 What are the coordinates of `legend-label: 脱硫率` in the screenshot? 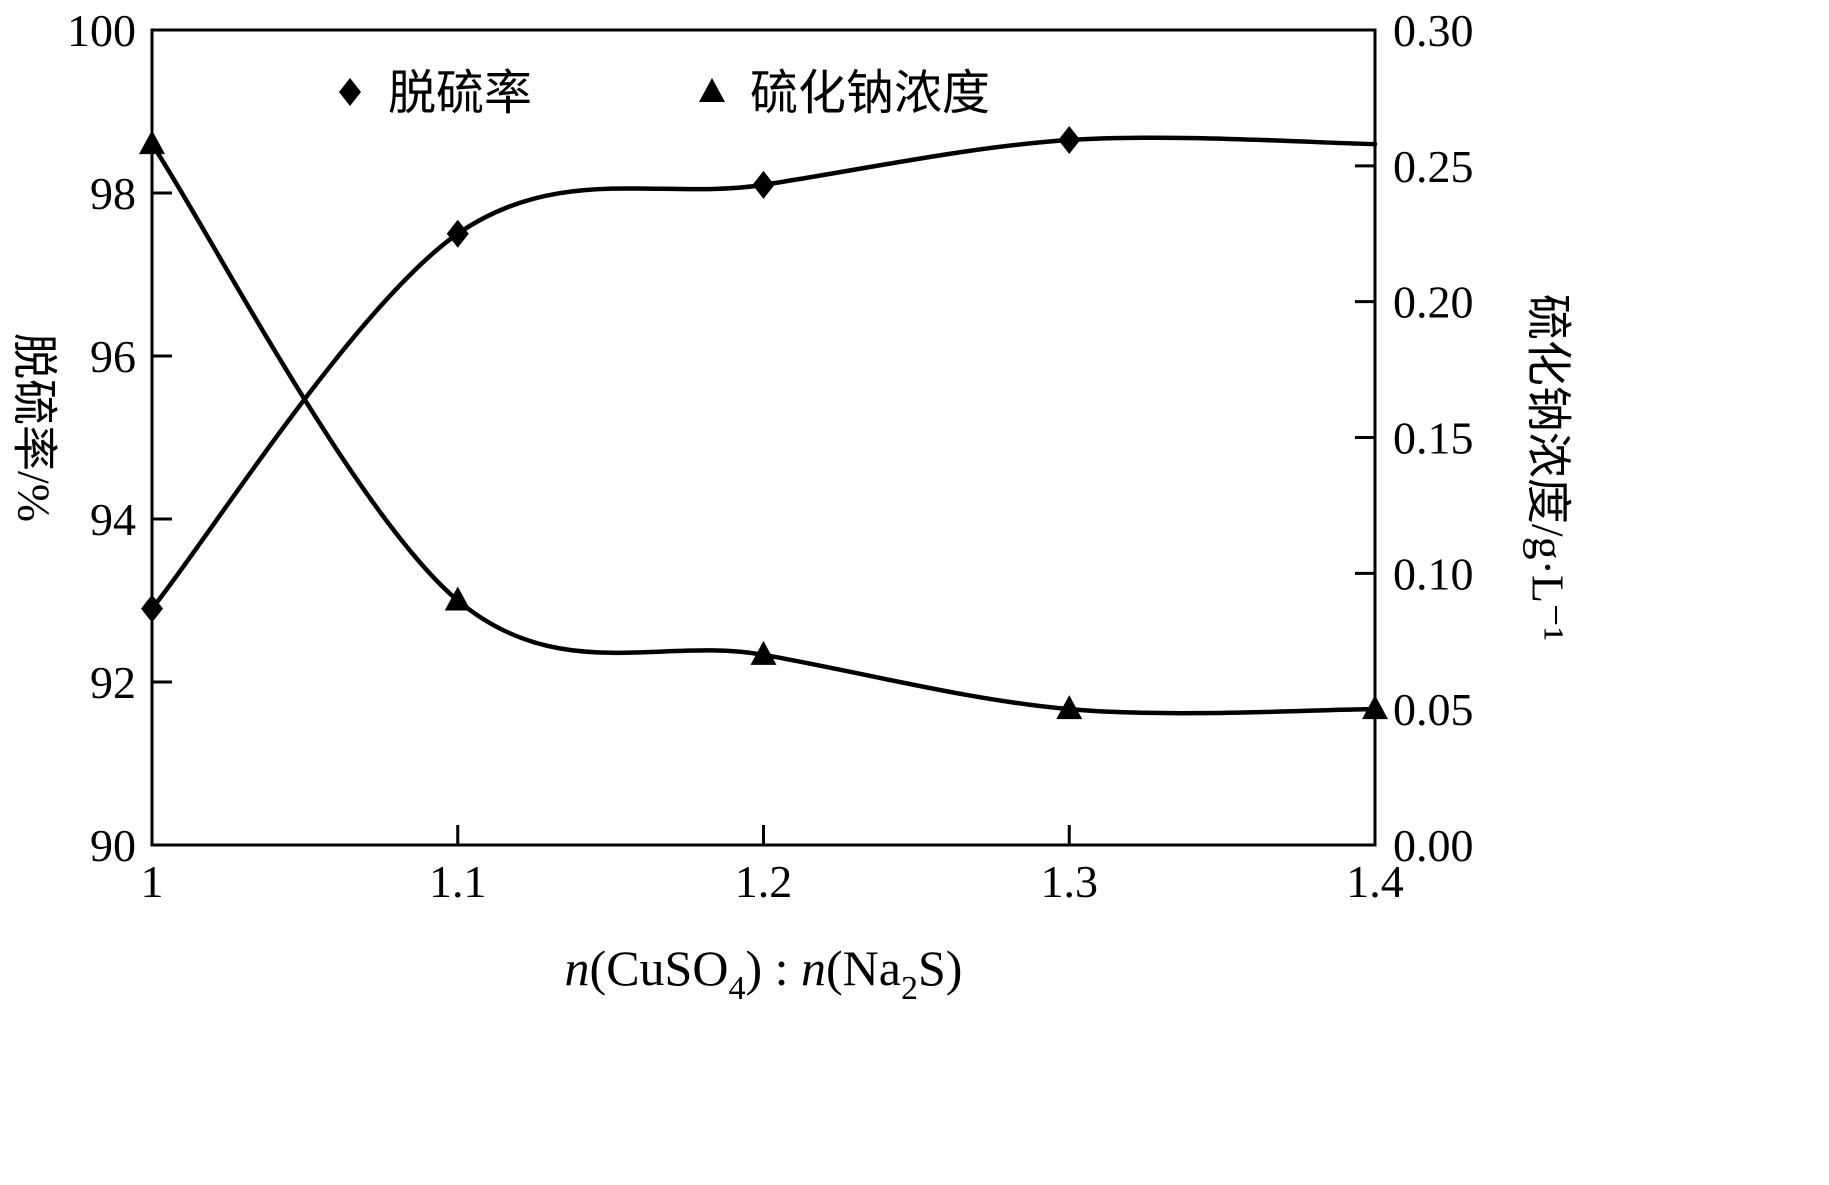 It's located at (460, 93).